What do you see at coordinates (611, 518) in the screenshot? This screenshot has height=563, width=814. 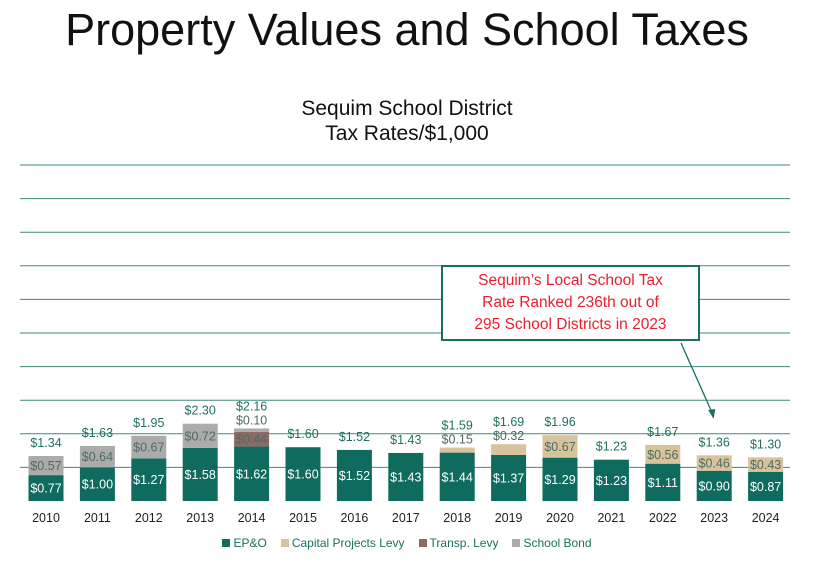 I see `x-tick-label: 2021` at bounding box center [611, 518].